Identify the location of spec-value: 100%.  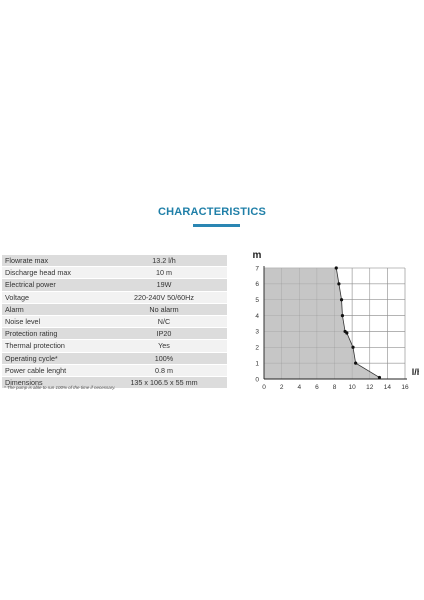
(164, 358).